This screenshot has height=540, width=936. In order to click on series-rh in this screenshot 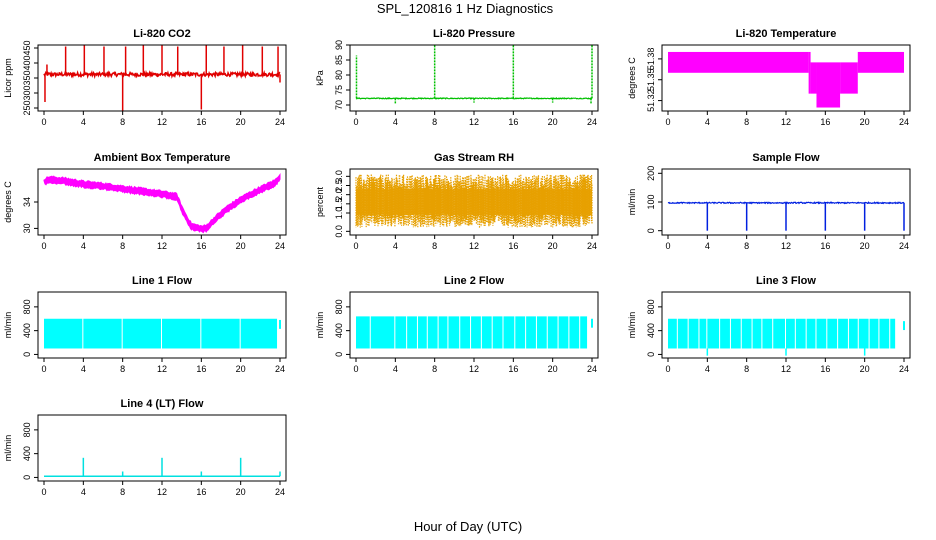, I will do `click(474, 201)`.